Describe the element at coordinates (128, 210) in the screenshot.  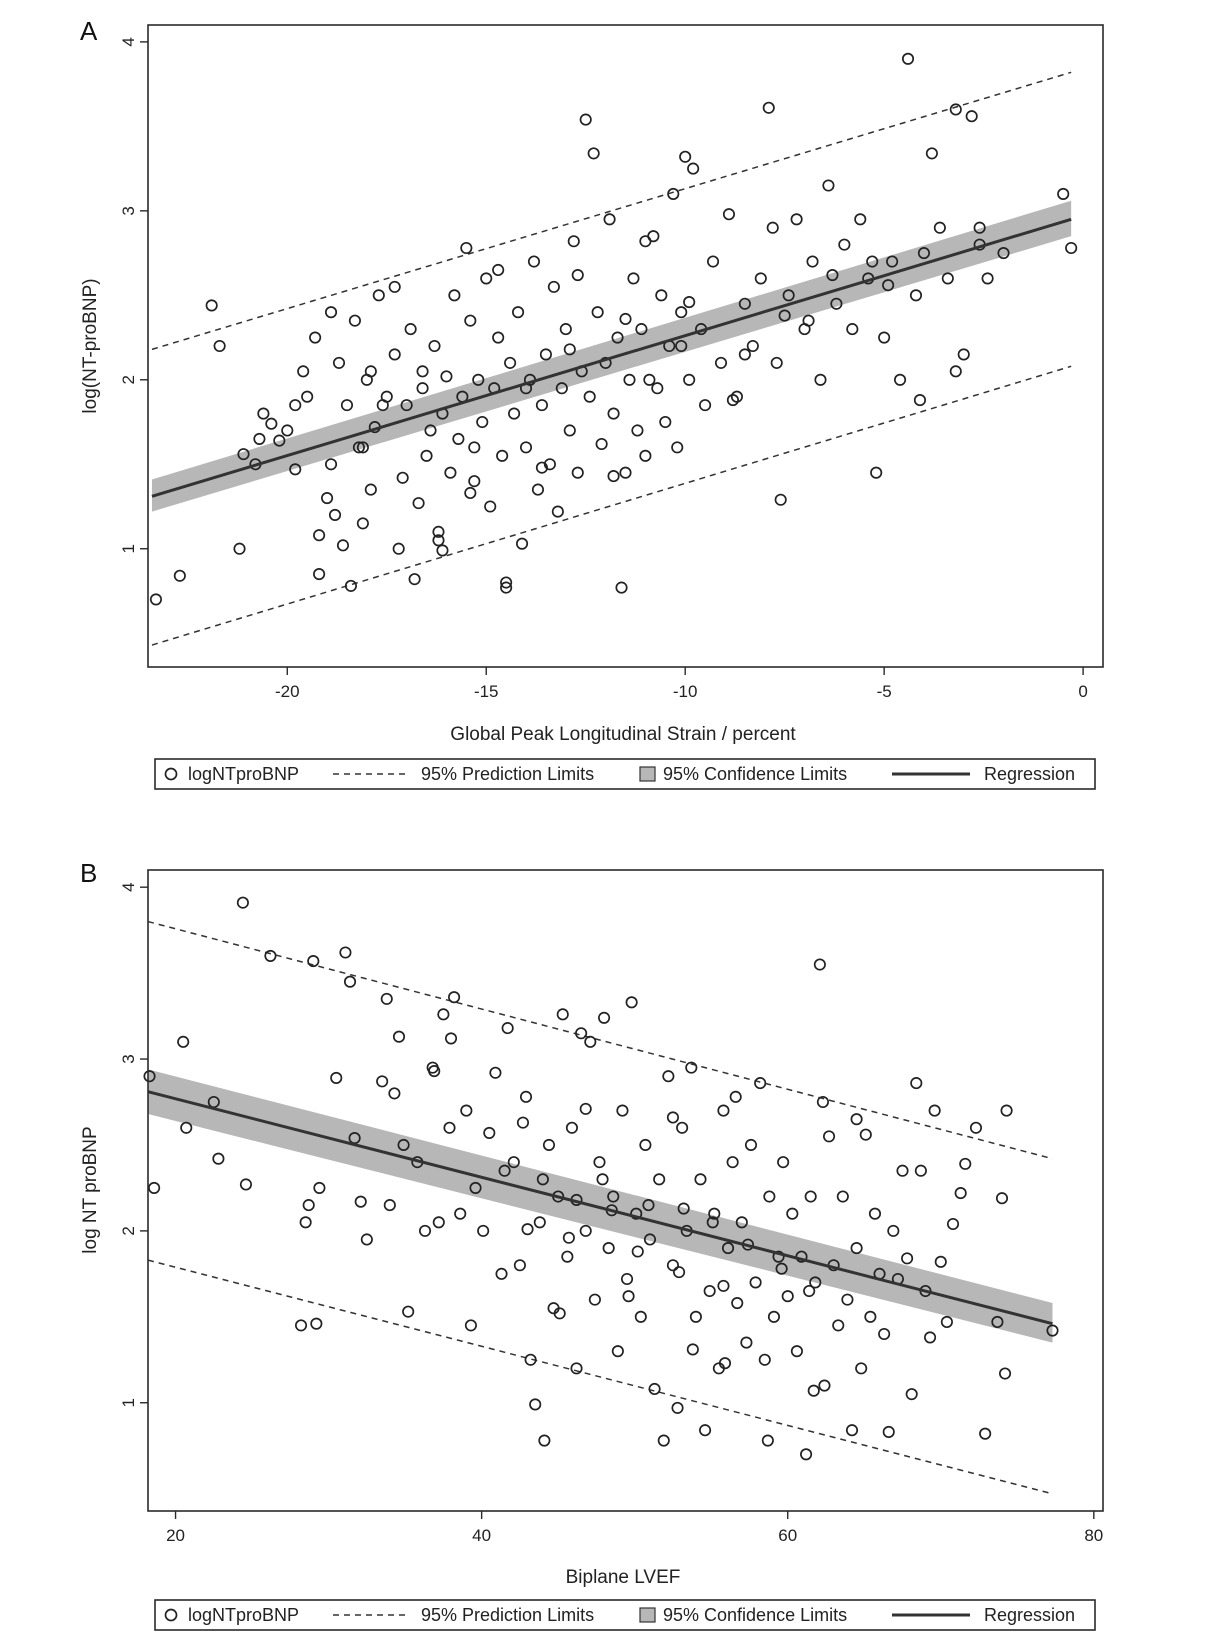
I see `y-tick-label: 3` at that location.